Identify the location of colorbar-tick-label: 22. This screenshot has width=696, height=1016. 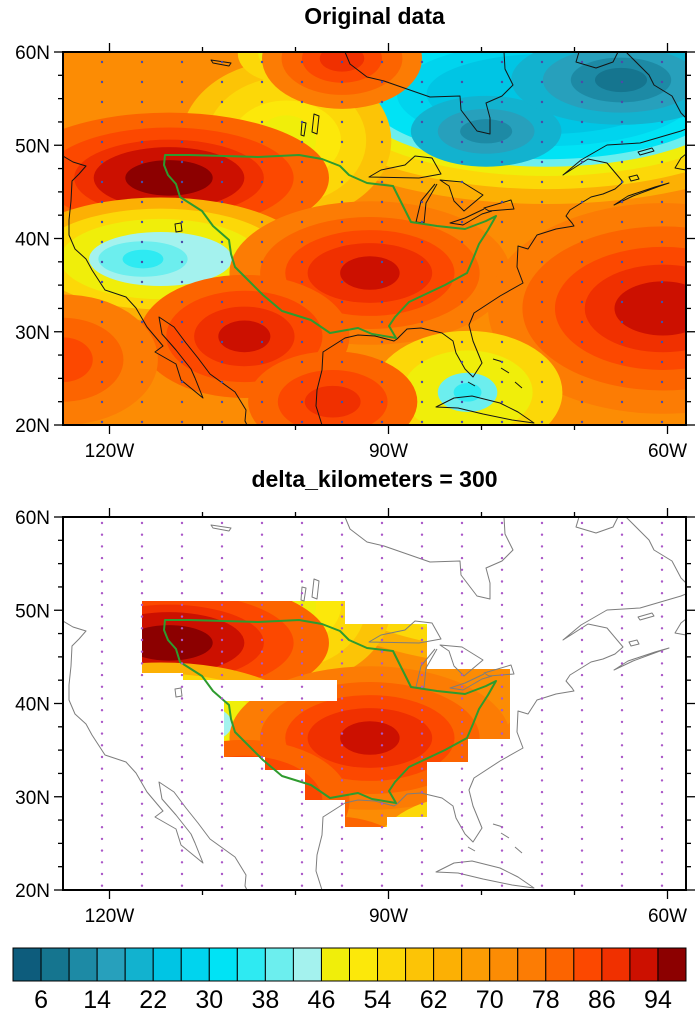
(153, 1000).